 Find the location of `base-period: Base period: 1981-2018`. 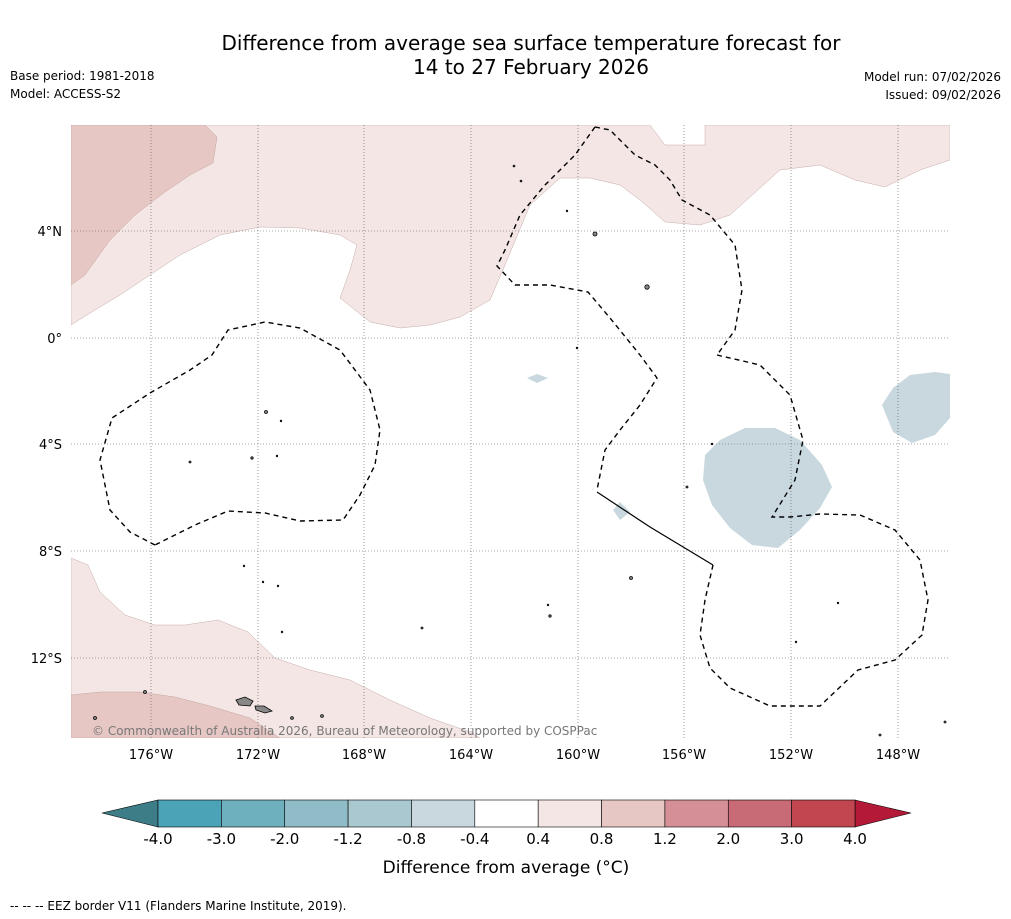

base-period: Base period: 1981-2018 is located at coordinates (82, 76).